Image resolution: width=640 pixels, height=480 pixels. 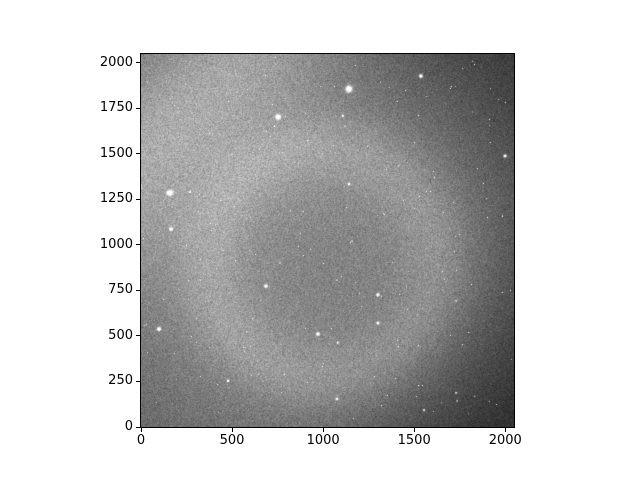 I want to click on x-tick-label: 1000, so click(x=323, y=440).